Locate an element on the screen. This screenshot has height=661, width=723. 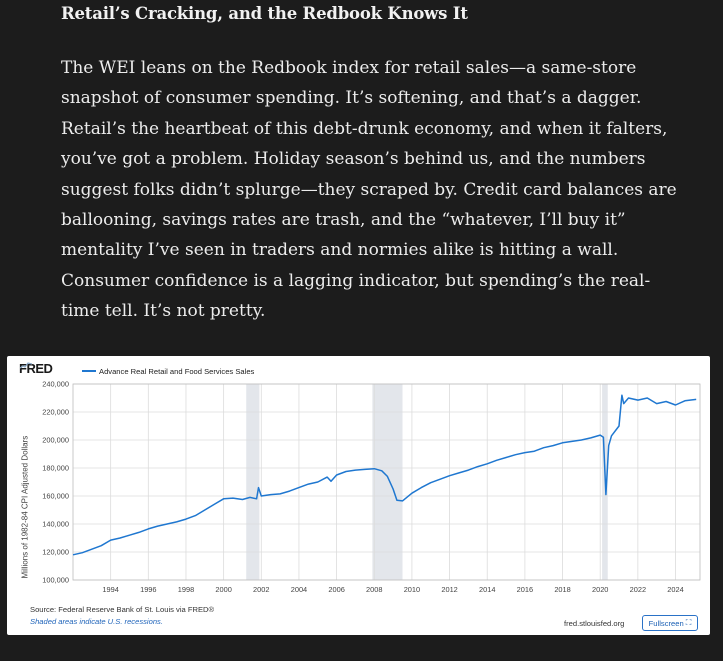
y-tick-label: 140,000 is located at coordinates (55, 524).